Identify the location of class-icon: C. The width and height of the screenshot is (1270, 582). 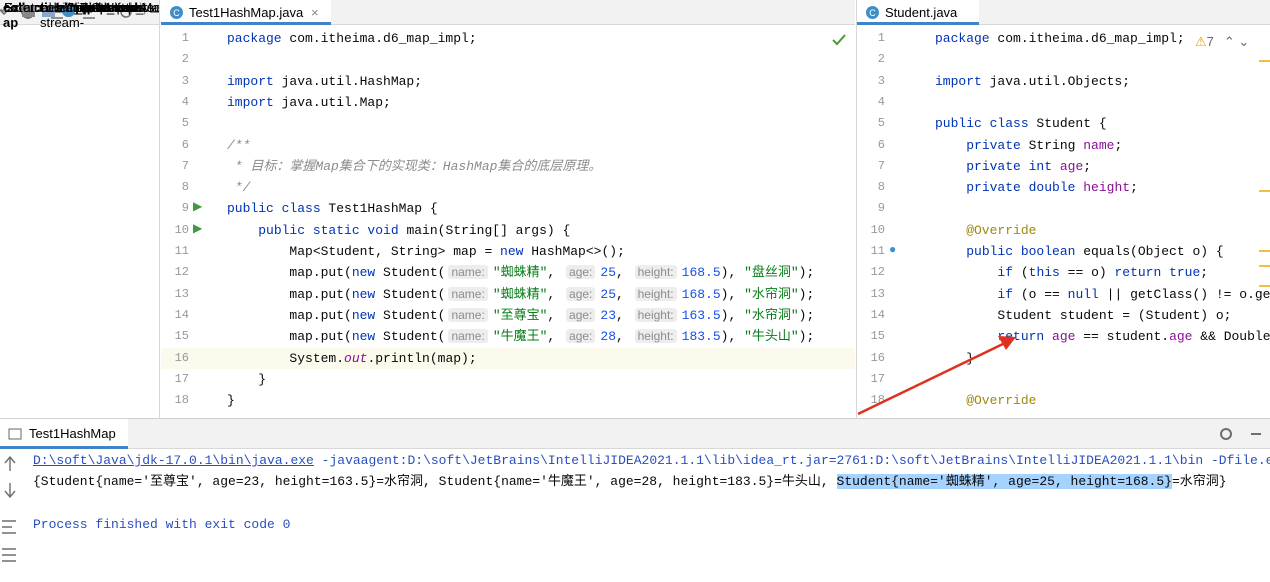
(872, 12).